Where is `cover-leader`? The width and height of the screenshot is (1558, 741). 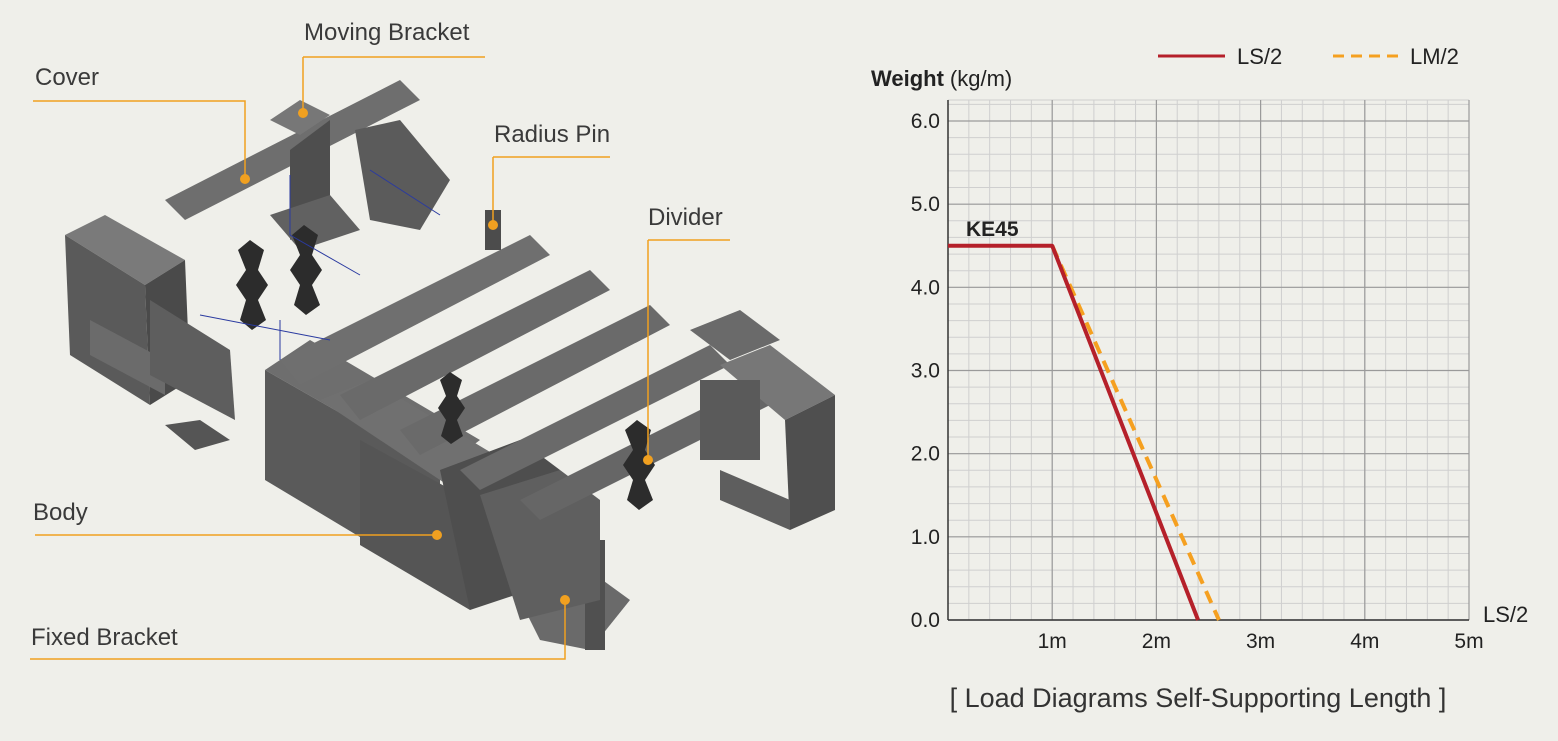 cover-leader is located at coordinates (139, 139).